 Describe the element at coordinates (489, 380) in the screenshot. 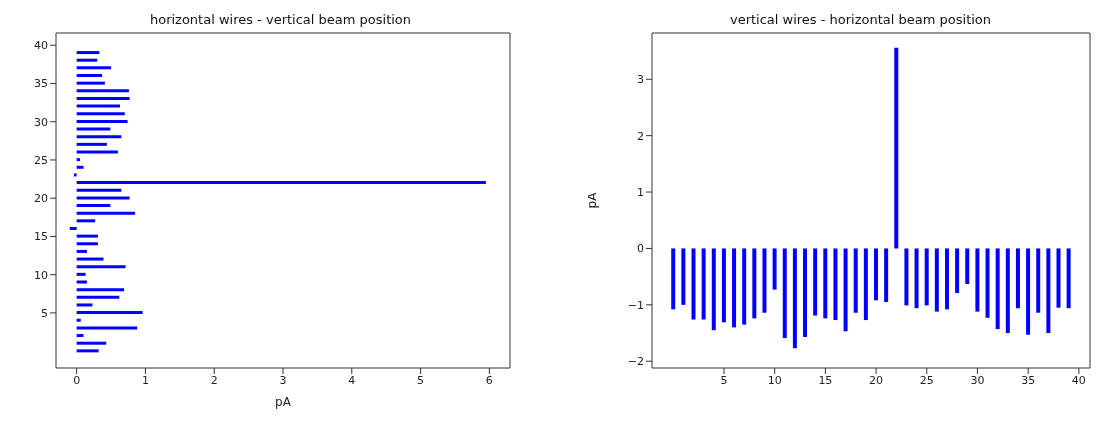

I see `x-tick-label: 6` at that location.